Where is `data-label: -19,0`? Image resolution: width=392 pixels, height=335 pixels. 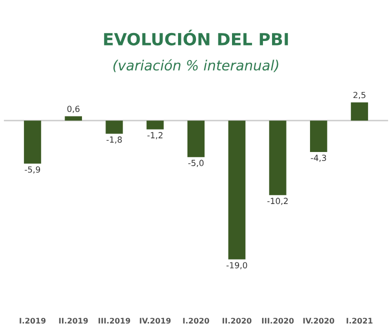
data-label: -19,0 is located at coordinates (237, 266).